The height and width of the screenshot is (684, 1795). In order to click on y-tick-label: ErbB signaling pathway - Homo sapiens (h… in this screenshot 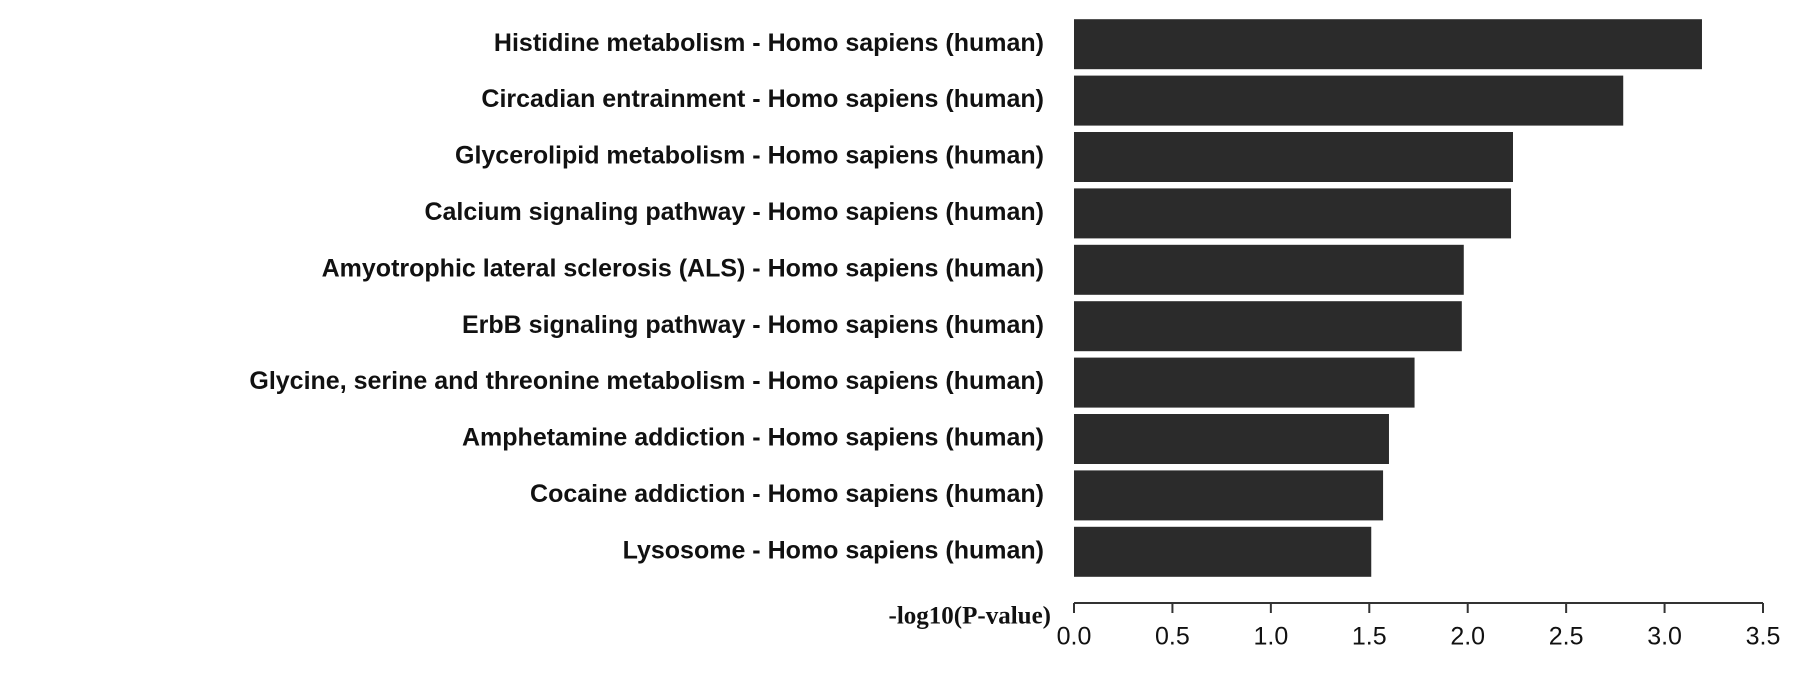, I will do `click(753, 325)`.